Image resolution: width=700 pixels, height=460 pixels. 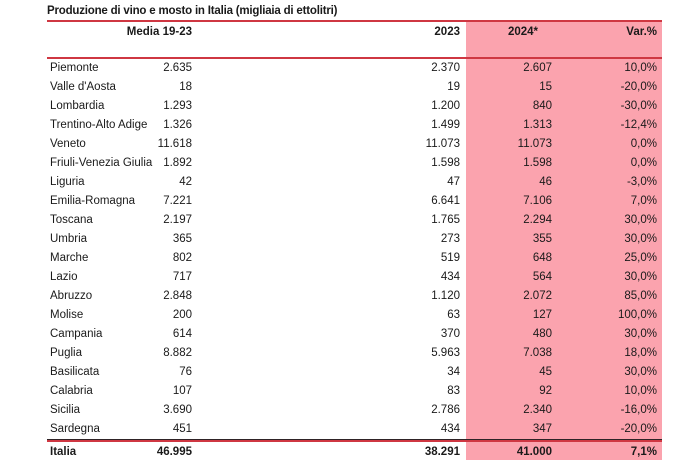 What do you see at coordinates (442, 452) in the screenshot?
I see `total-2023-value: 38.291` at bounding box center [442, 452].